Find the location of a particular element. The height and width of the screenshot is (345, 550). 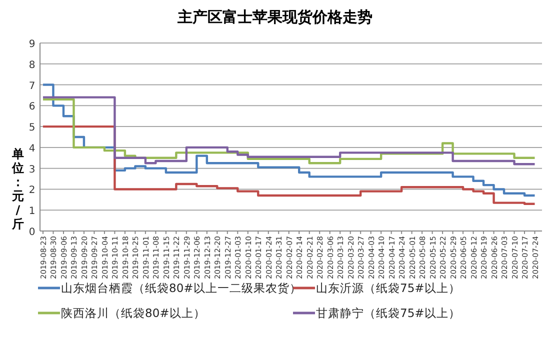

legend-label: 山东沂源（纸袋75#以上） is located at coordinates (388, 288).